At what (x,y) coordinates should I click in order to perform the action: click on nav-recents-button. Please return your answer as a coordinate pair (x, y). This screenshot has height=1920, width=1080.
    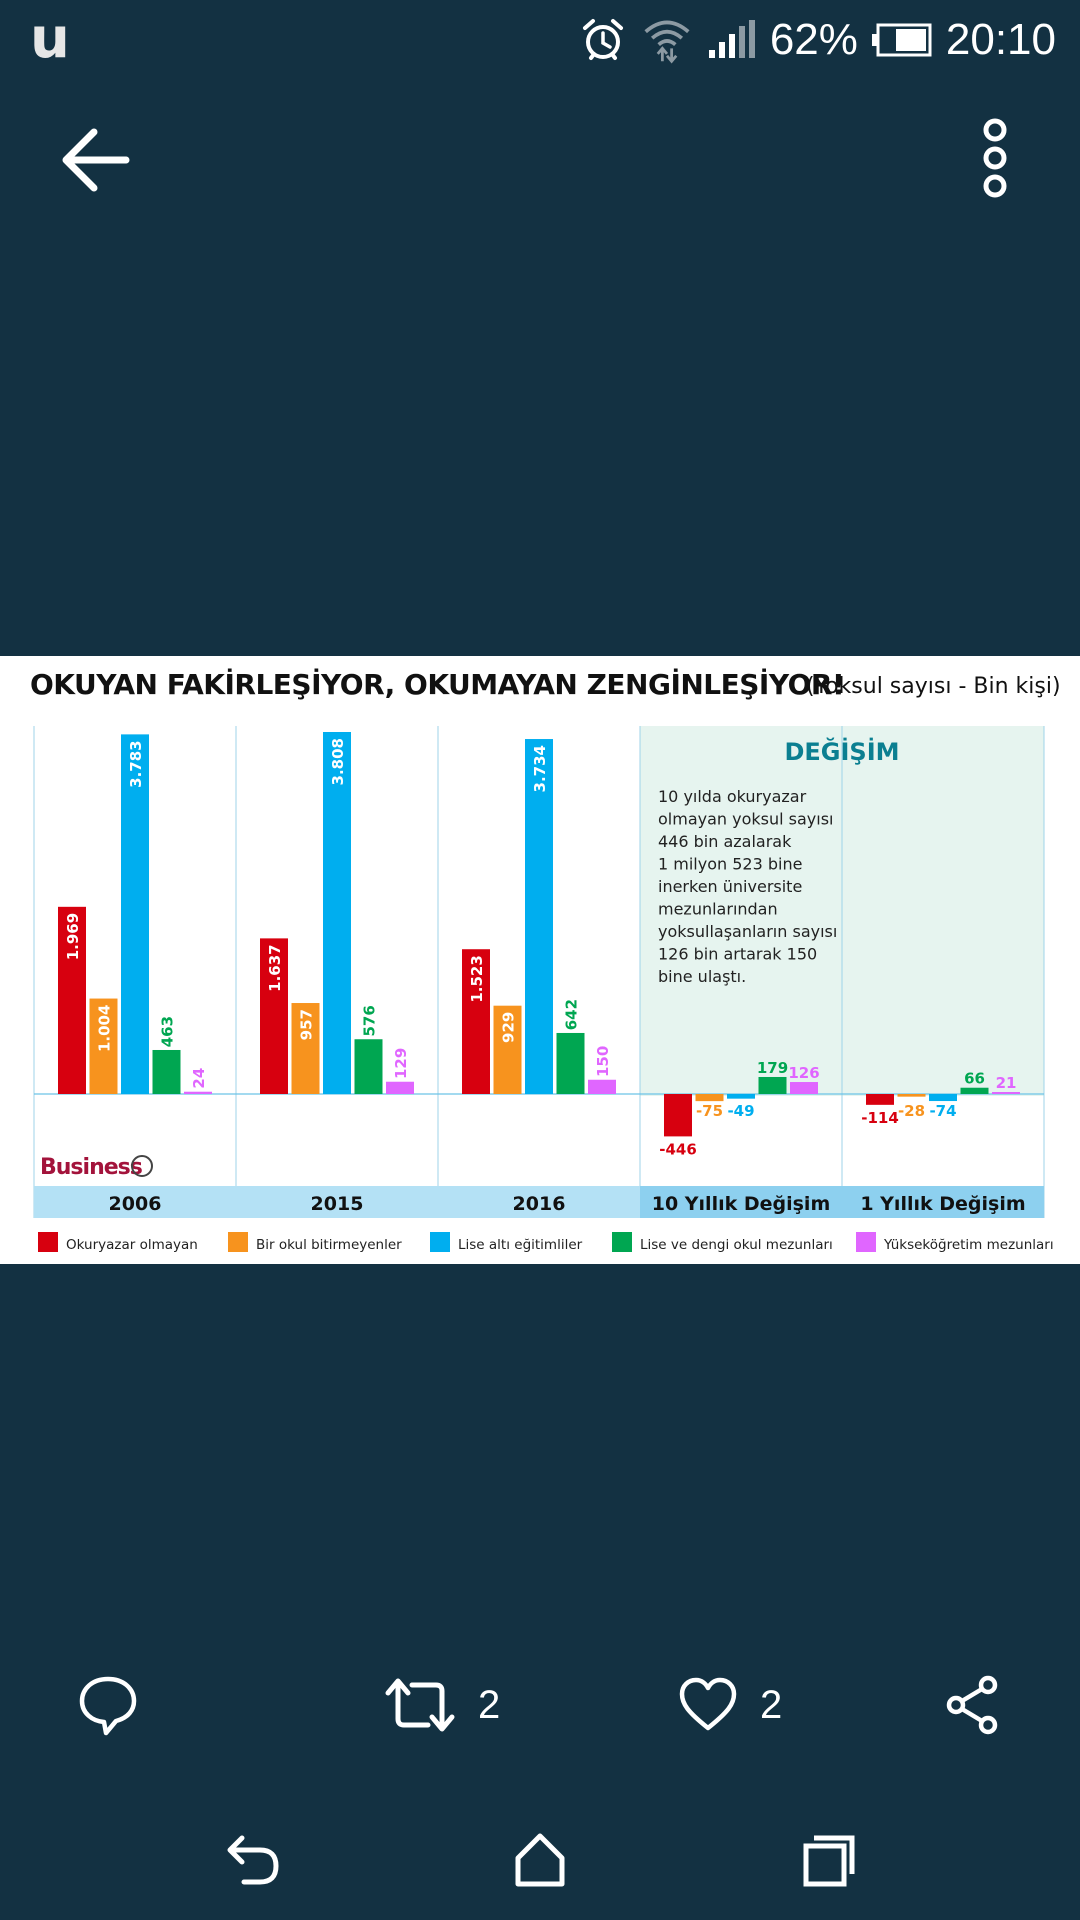
    Looking at the image, I should click on (828, 1860).